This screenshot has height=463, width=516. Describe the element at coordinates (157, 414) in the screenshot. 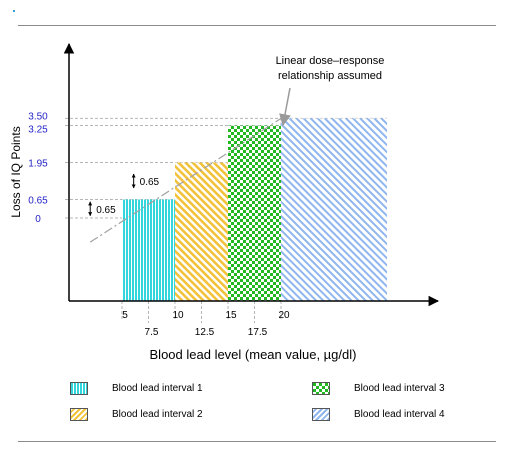

I see `legend-label-2: Blood lead interval 2` at that location.